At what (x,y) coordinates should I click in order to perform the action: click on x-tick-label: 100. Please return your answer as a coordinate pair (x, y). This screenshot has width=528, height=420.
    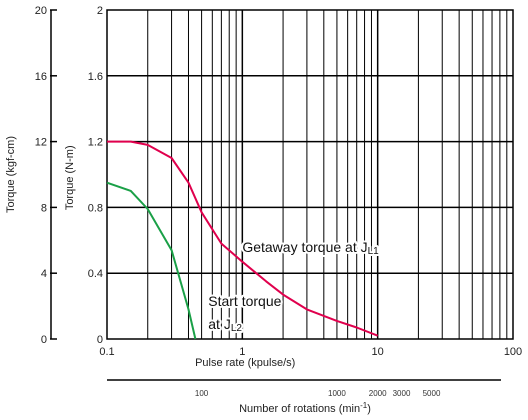
    Looking at the image, I should click on (513, 352).